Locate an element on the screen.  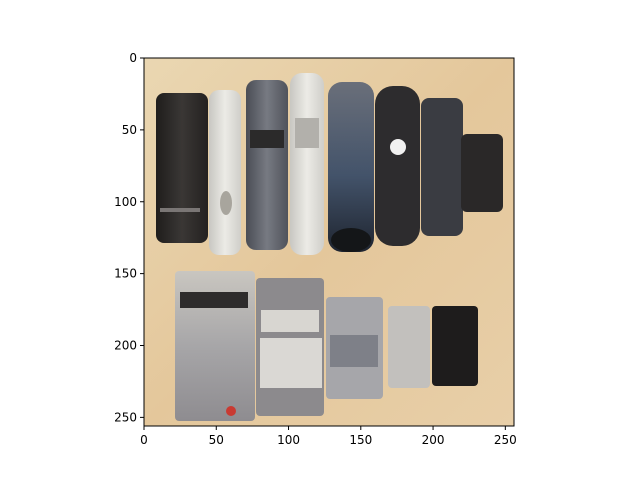
x-tick-label: 0 is located at coordinates (144, 440).